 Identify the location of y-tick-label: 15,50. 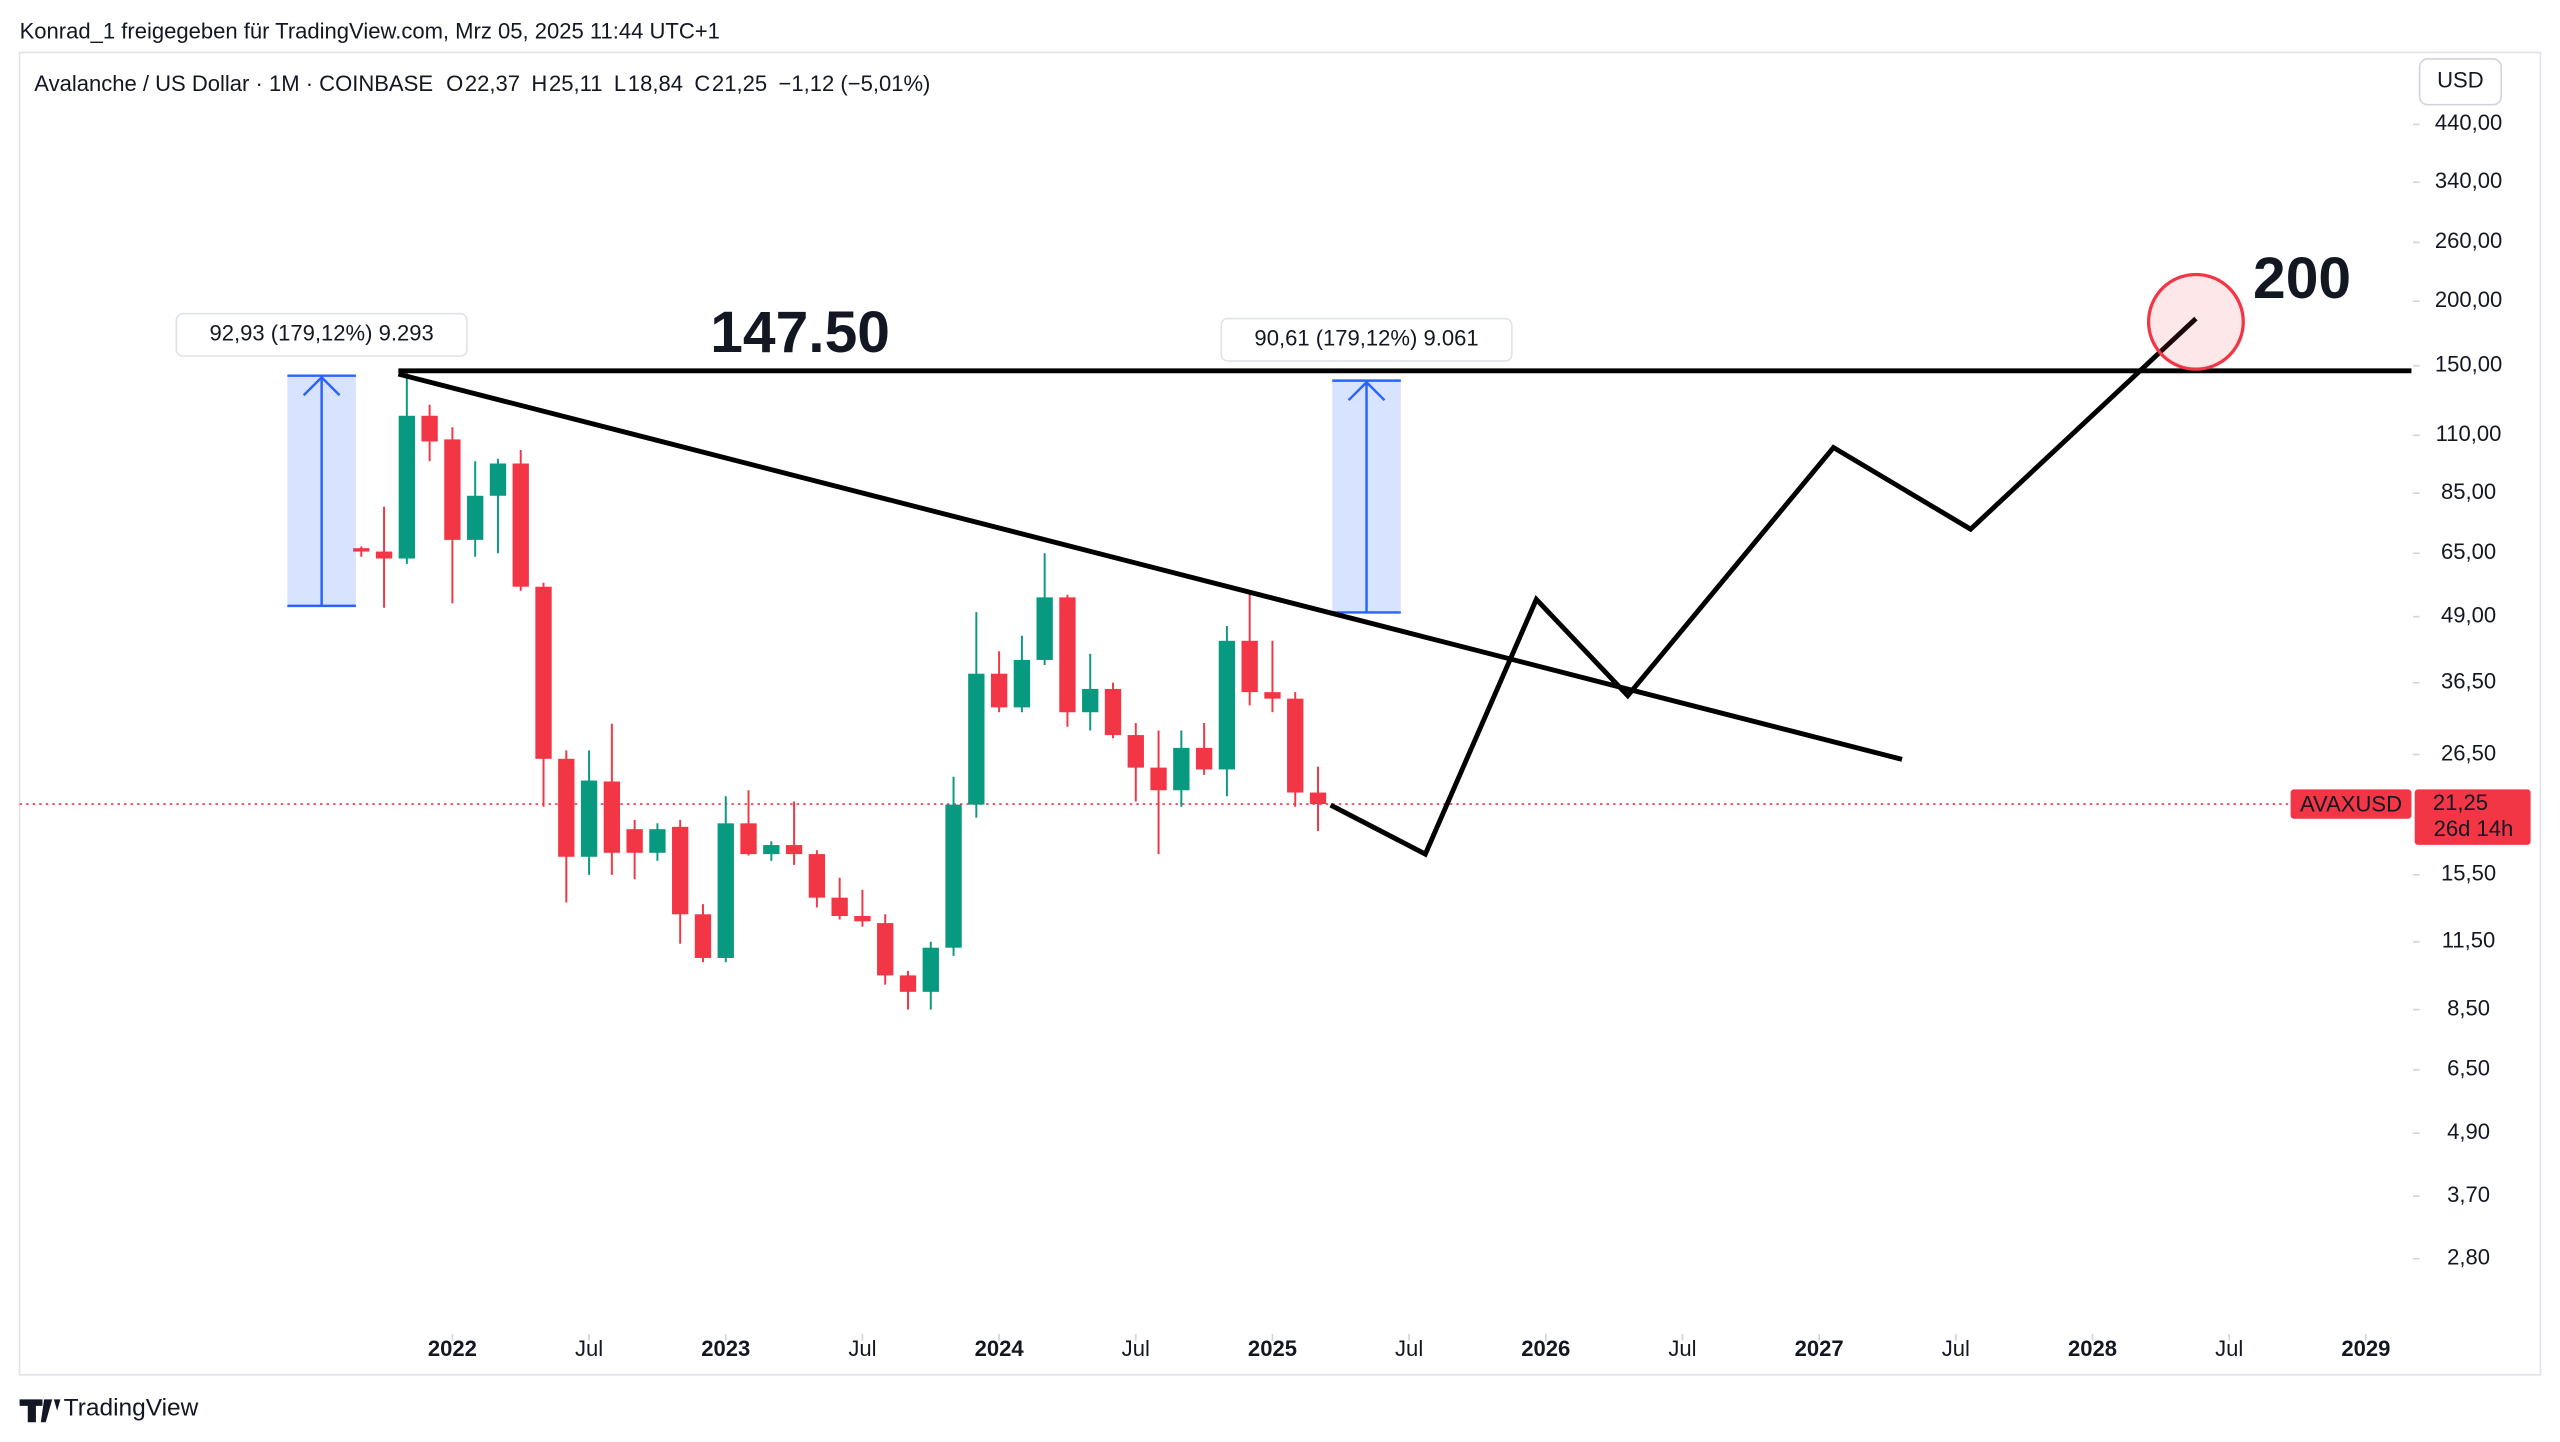
(2468, 873).